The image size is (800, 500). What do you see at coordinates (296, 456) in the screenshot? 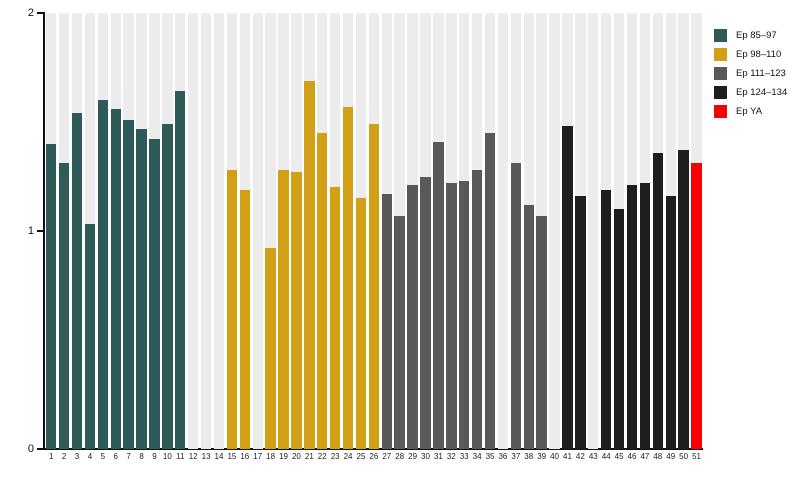
I see `x-tick-label: 20` at bounding box center [296, 456].